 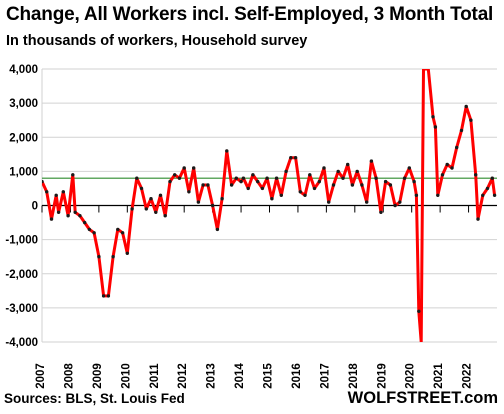 What do you see at coordinates (69, 376) in the screenshot?
I see `x-tick-label-2008: 2008` at bounding box center [69, 376].